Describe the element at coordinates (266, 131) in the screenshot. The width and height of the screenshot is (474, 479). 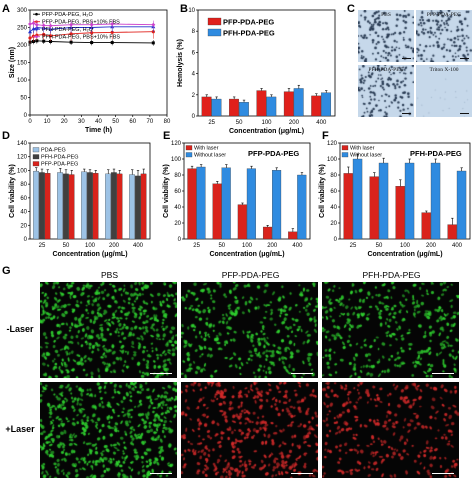
I see `x-axis-label-b: Concentration (μg/mL)` at that location.